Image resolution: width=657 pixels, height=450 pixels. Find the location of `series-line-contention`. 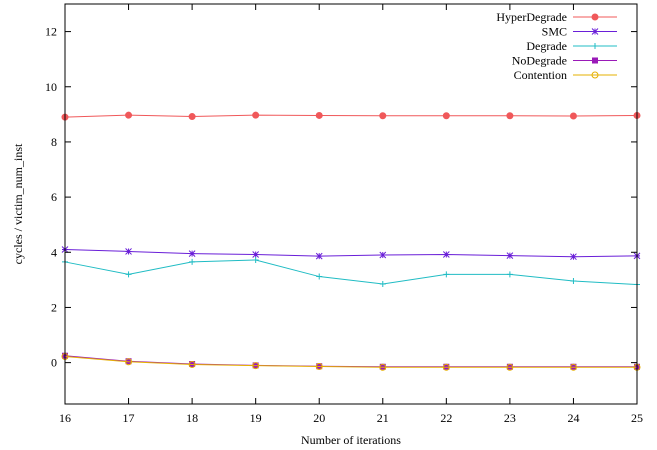

series-line-contention is located at coordinates (350, 362).